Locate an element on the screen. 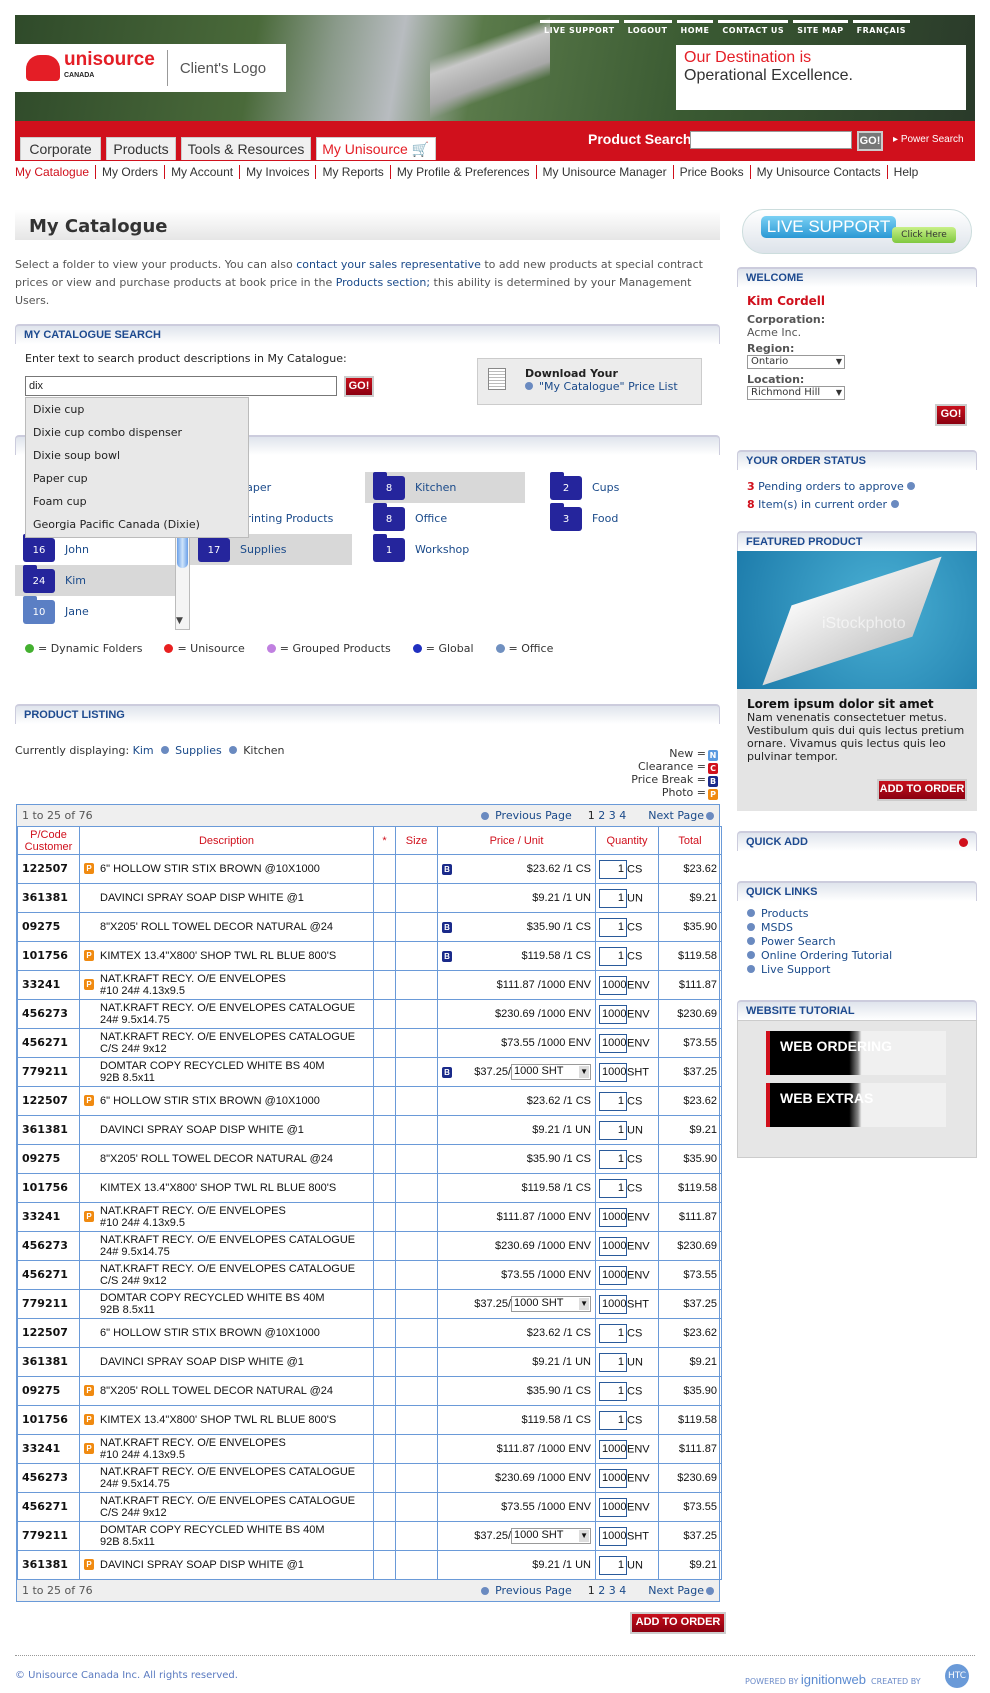 Image resolution: width=990 pixels, height=1693 pixels. current-order-link: 8 Item(s) in current order is located at coordinates (857, 505).